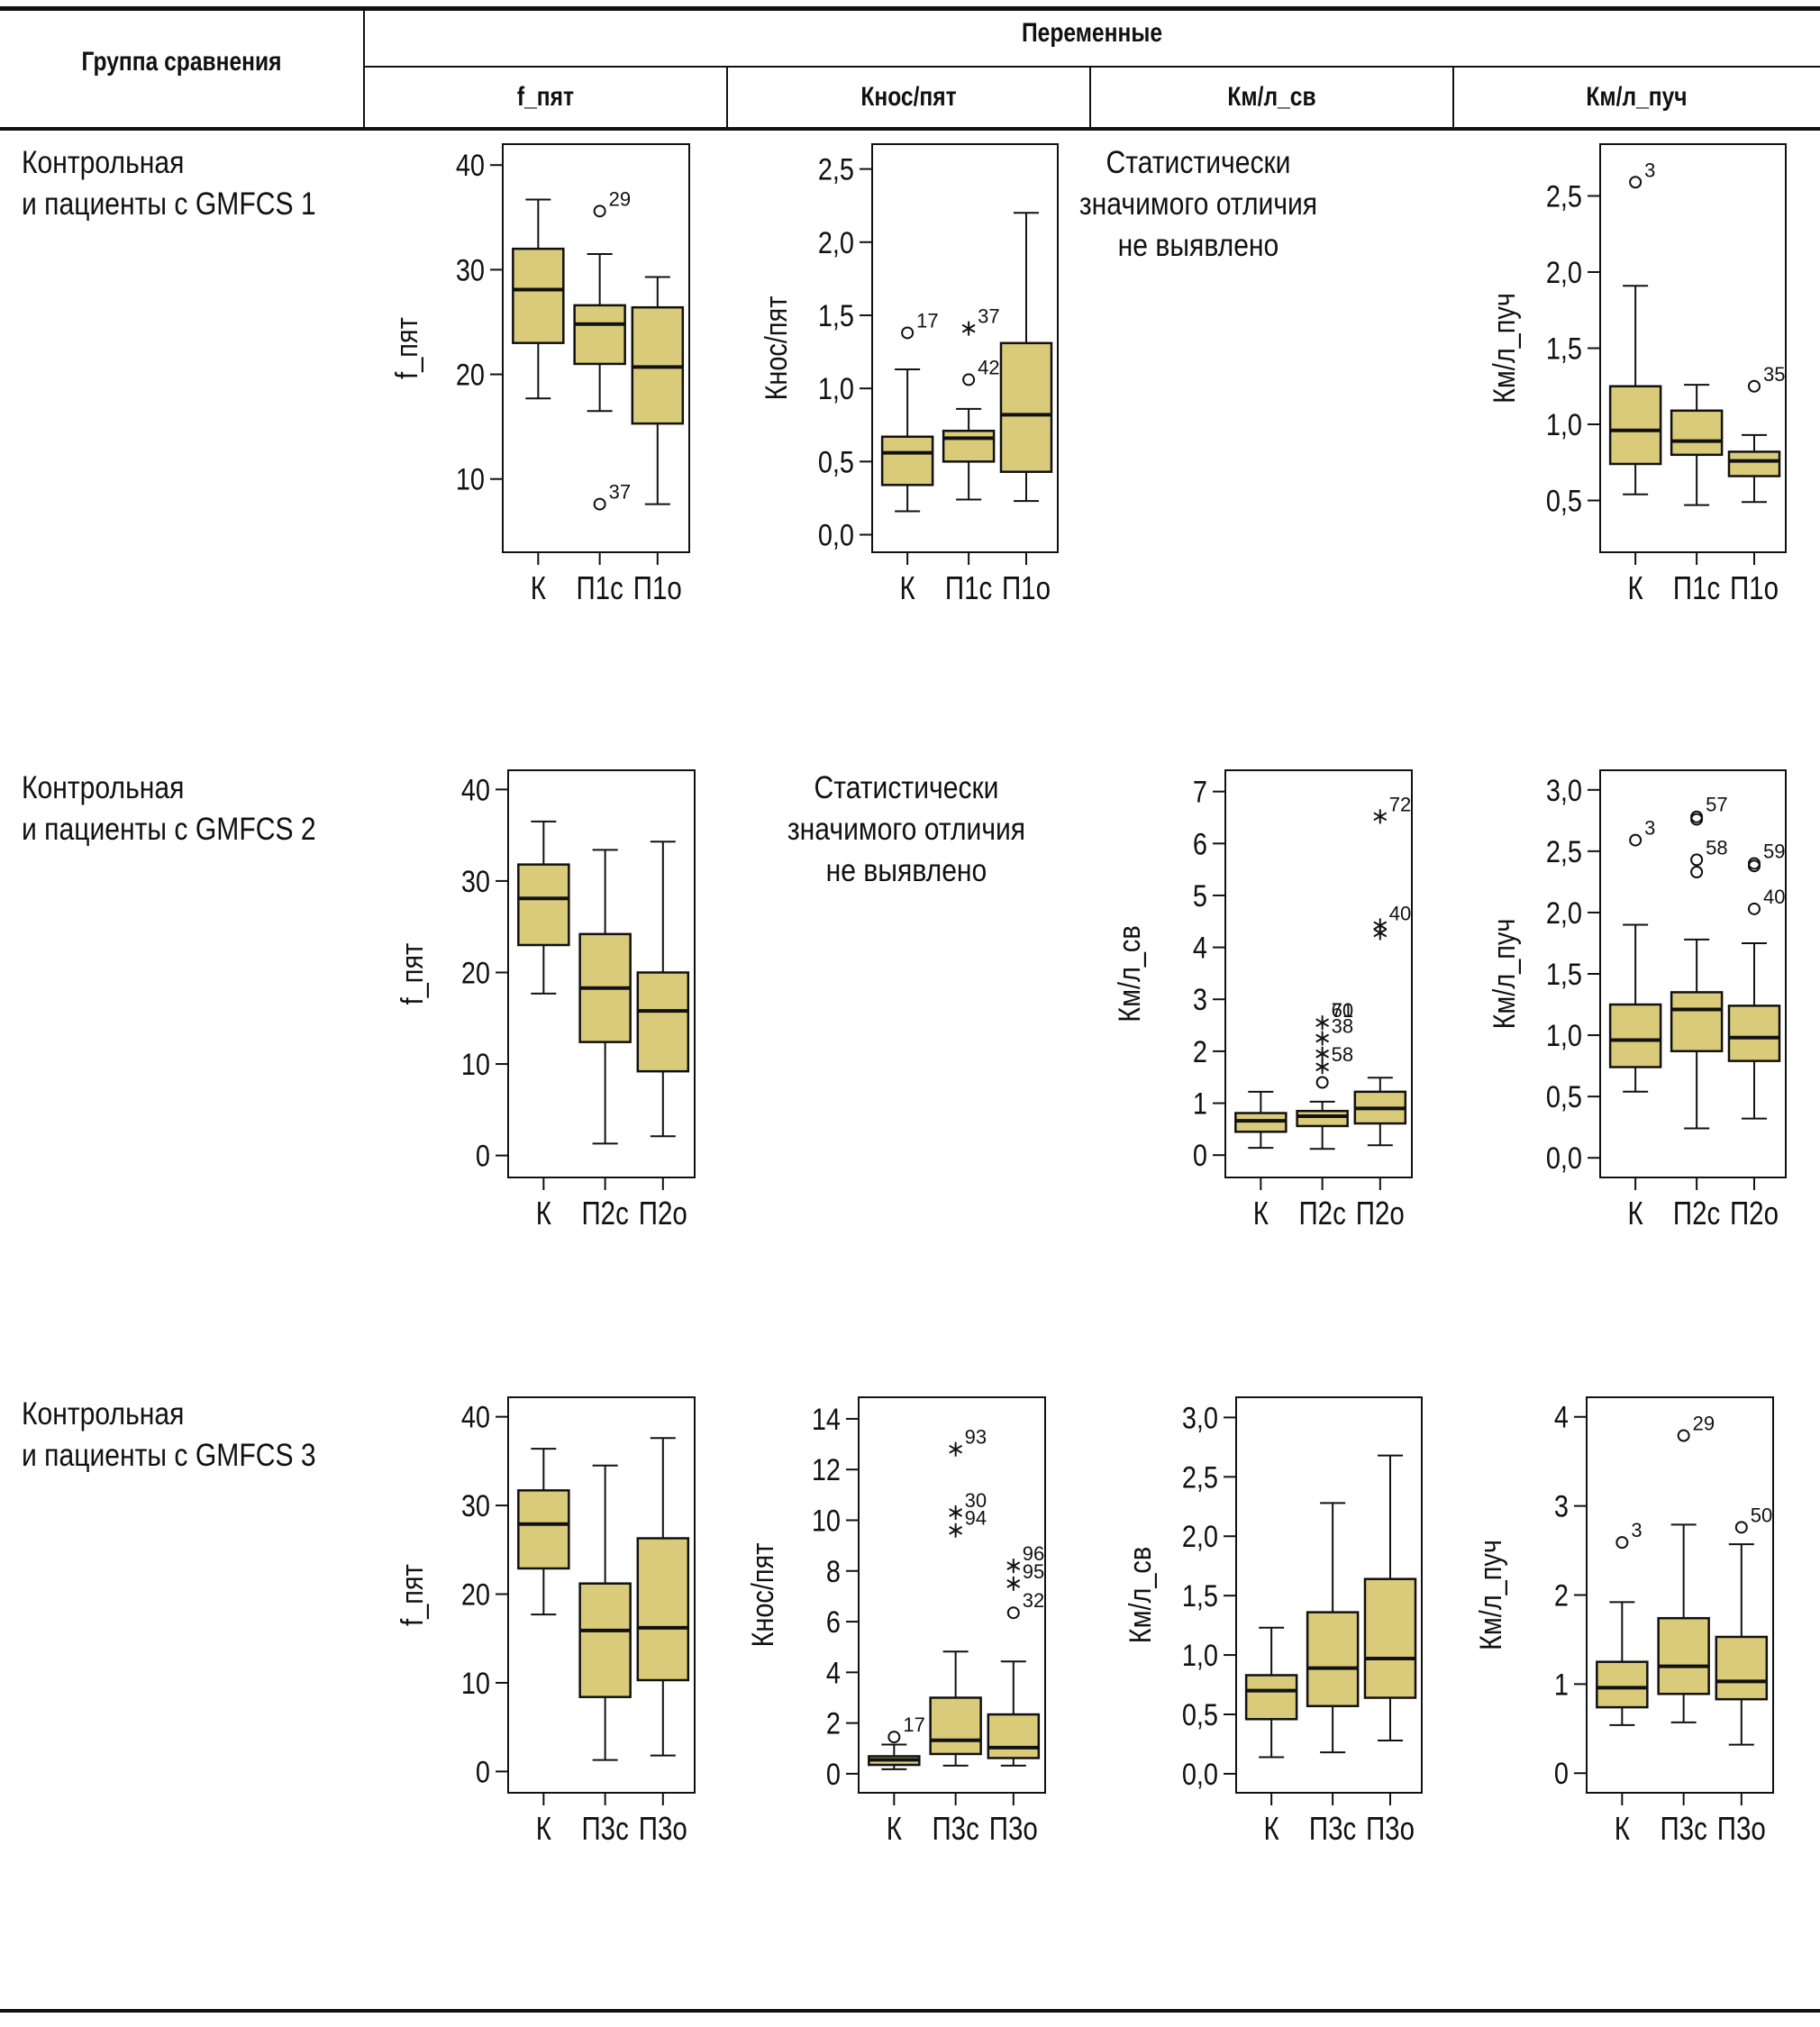 The width and height of the screenshot is (1820, 2027). What do you see at coordinates (1716, 847) in the screenshot?
I see `outlier-label: 58` at bounding box center [1716, 847].